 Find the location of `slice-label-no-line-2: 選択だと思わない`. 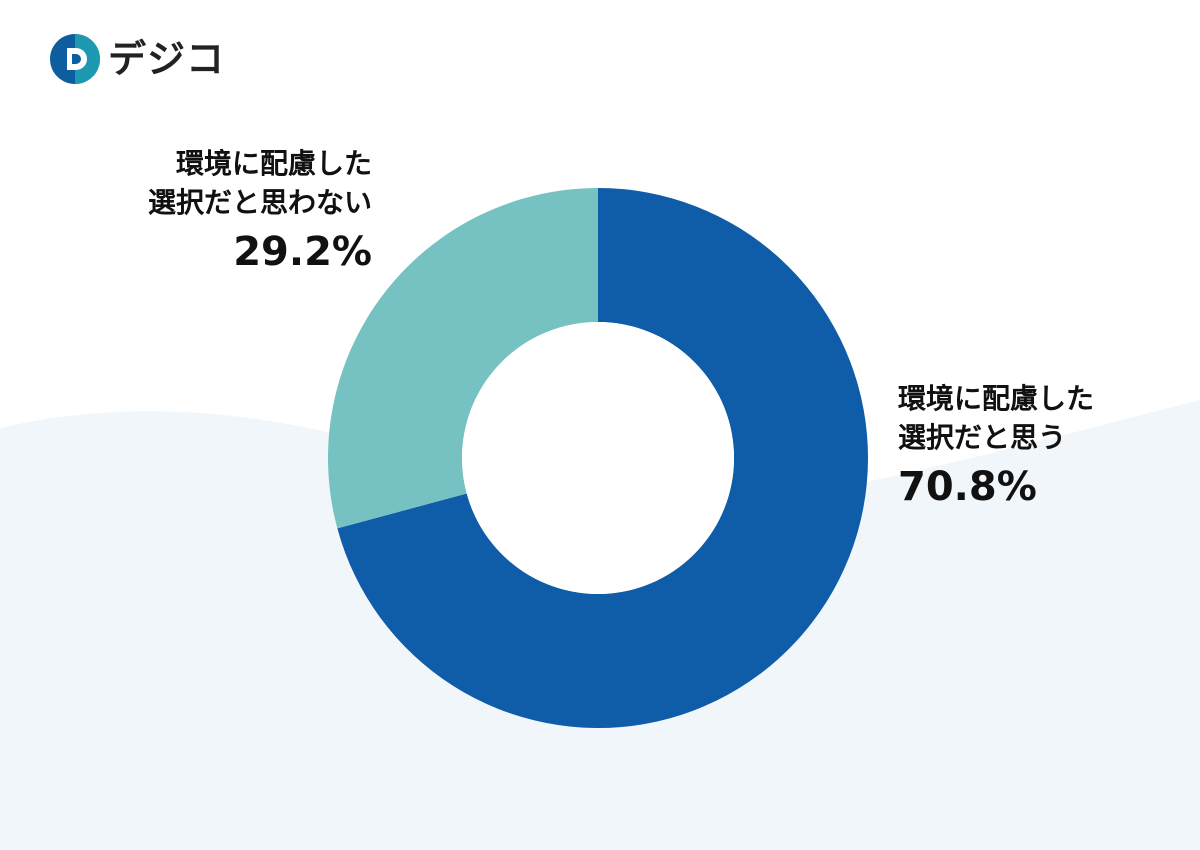

slice-label-no-line-2: 選択だと思わない is located at coordinates (259, 202).